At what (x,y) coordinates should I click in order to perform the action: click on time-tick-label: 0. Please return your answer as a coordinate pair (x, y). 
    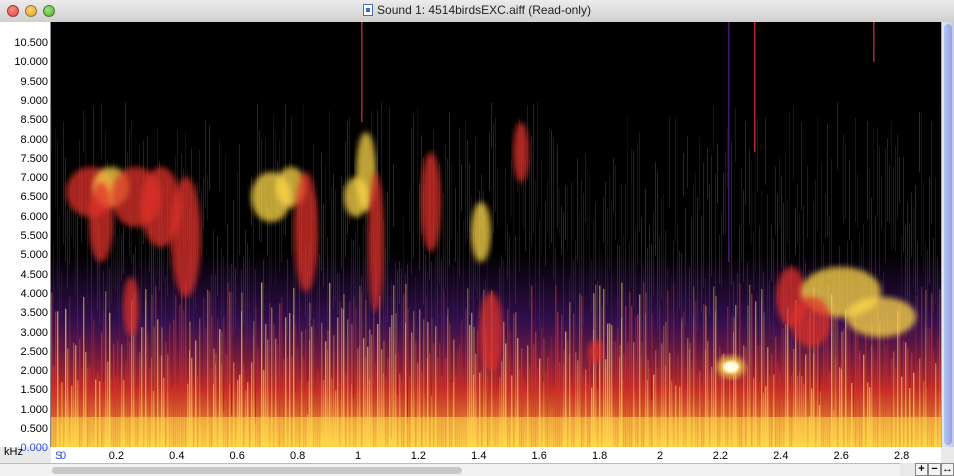
    Looking at the image, I should click on (63, 456).